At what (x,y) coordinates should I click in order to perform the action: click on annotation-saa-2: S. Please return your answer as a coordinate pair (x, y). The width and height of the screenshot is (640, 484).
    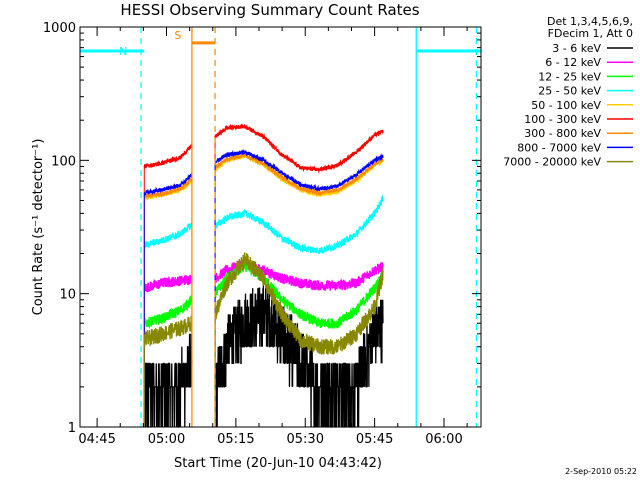
    Looking at the image, I should click on (195, 227).